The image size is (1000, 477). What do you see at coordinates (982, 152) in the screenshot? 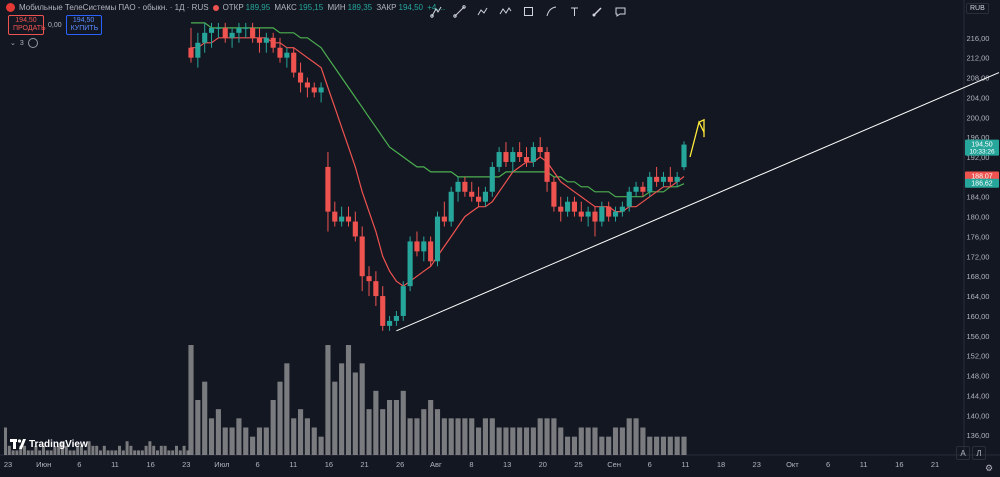
I see `price-label-time: 10:33:26` at bounding box center [982, 152].